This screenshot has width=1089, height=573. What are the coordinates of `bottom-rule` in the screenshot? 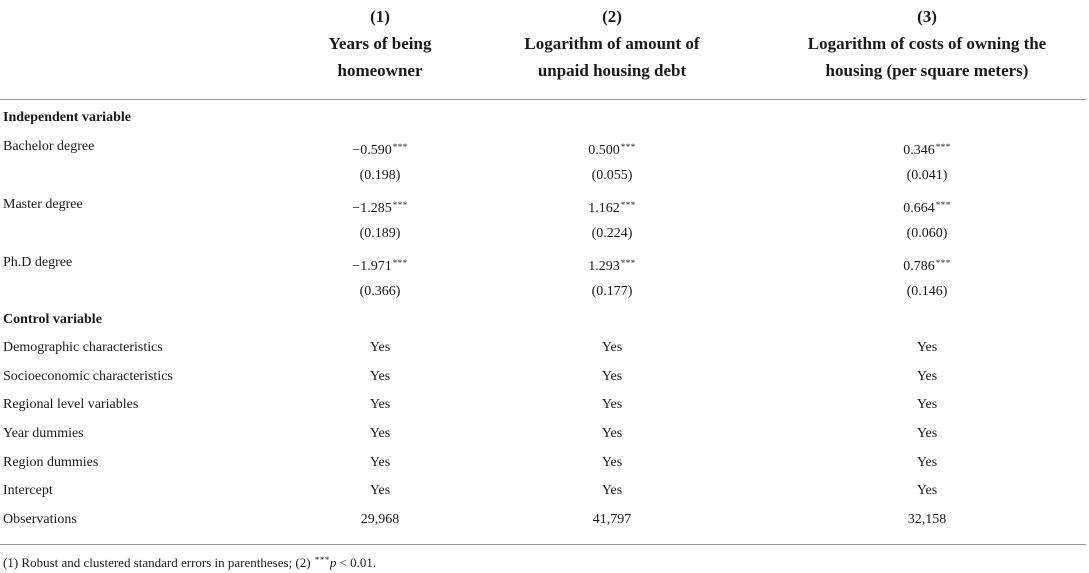 It's located at (543, 544).